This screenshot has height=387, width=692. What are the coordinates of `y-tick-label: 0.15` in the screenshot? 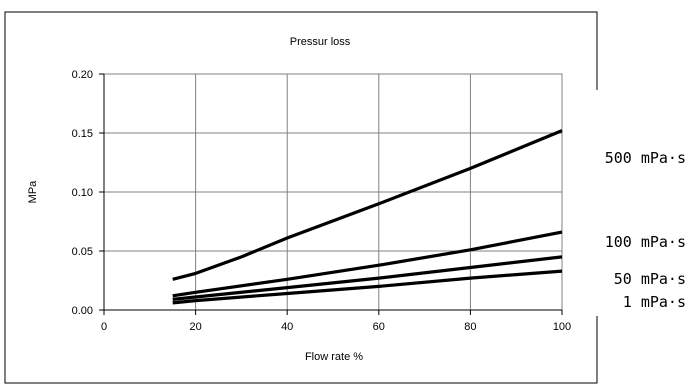 It's located at (82, 134).